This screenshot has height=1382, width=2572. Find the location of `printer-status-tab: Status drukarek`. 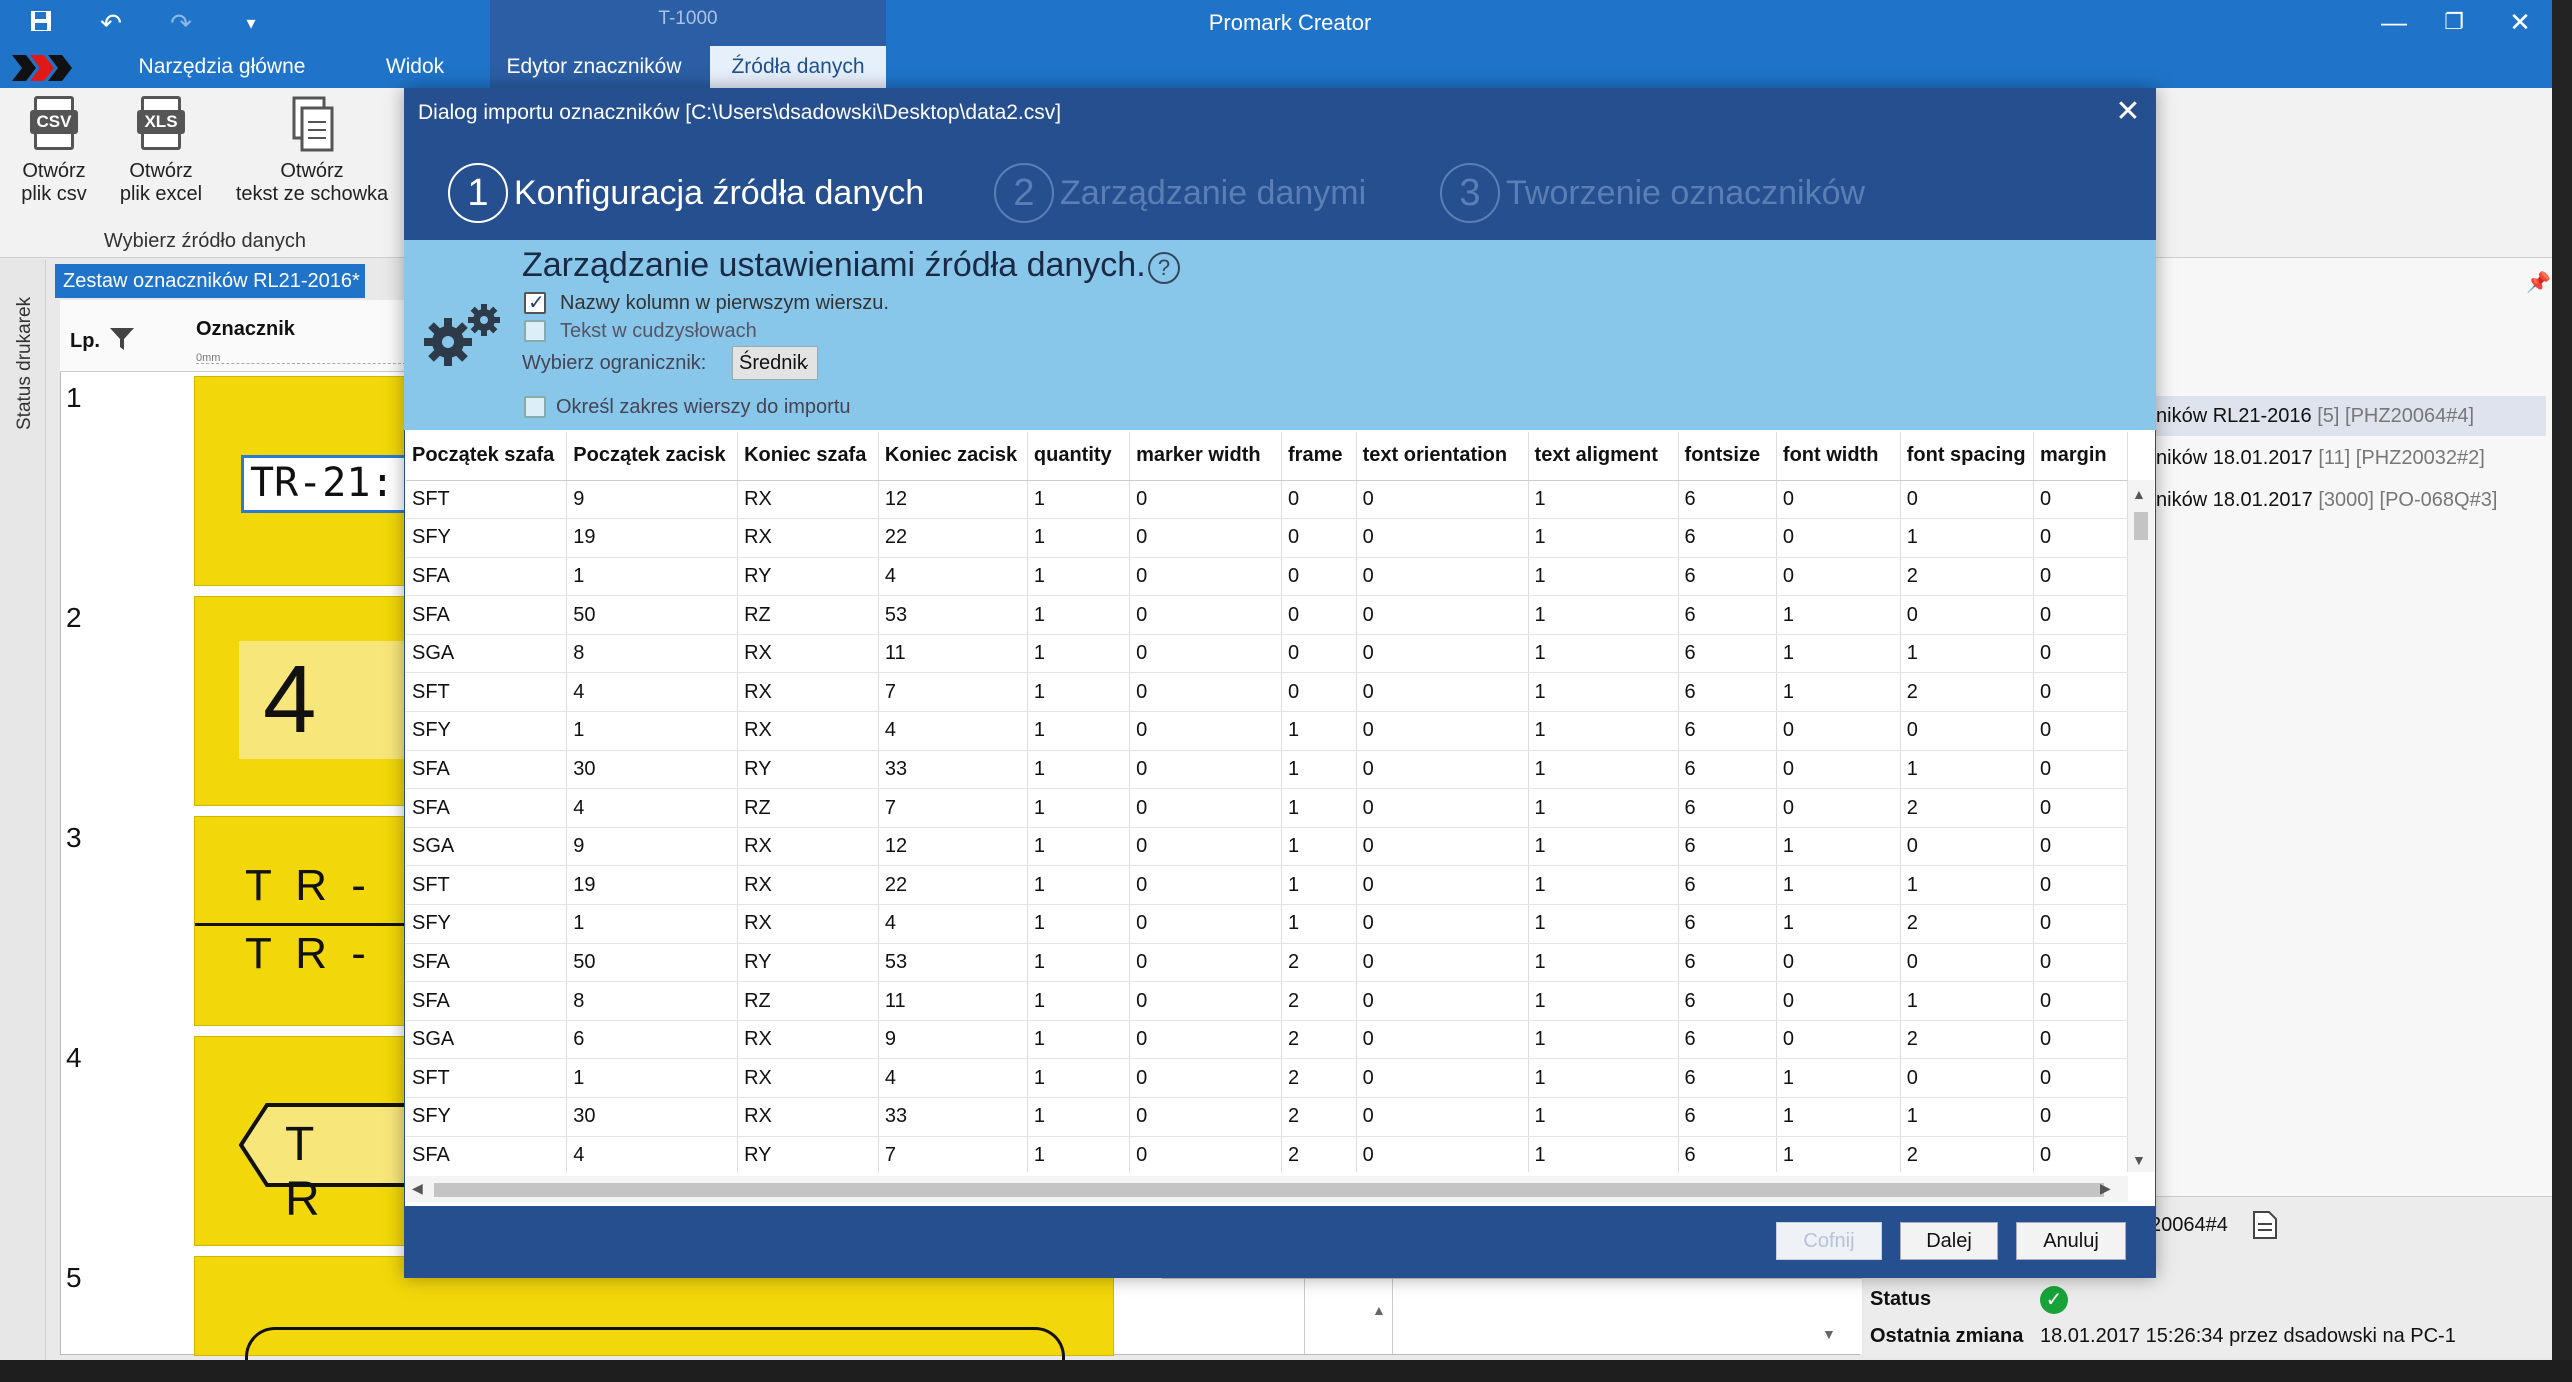

printer-status-tab: Status drukarek is located at coordinates (24, 363).